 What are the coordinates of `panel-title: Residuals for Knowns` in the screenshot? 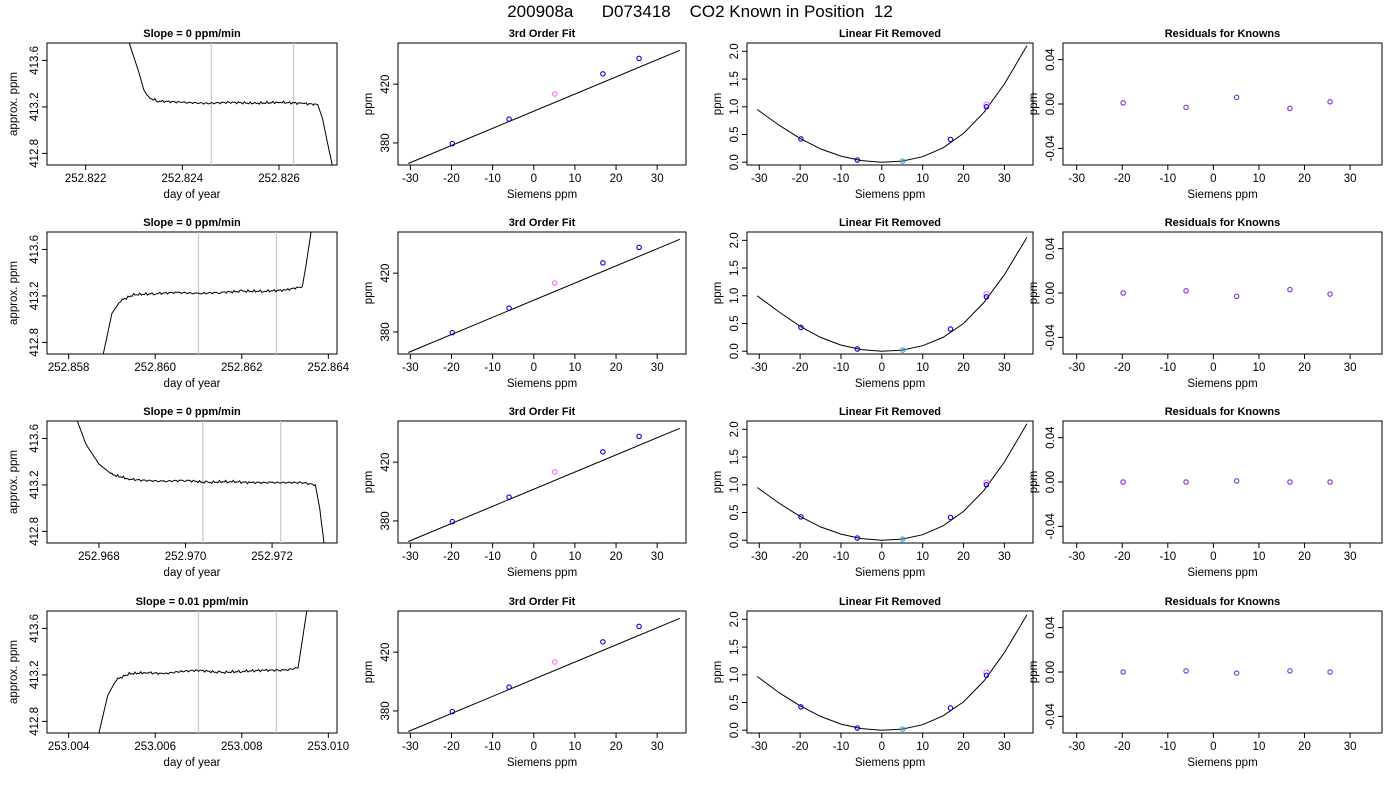 It's located at (1223, 34).